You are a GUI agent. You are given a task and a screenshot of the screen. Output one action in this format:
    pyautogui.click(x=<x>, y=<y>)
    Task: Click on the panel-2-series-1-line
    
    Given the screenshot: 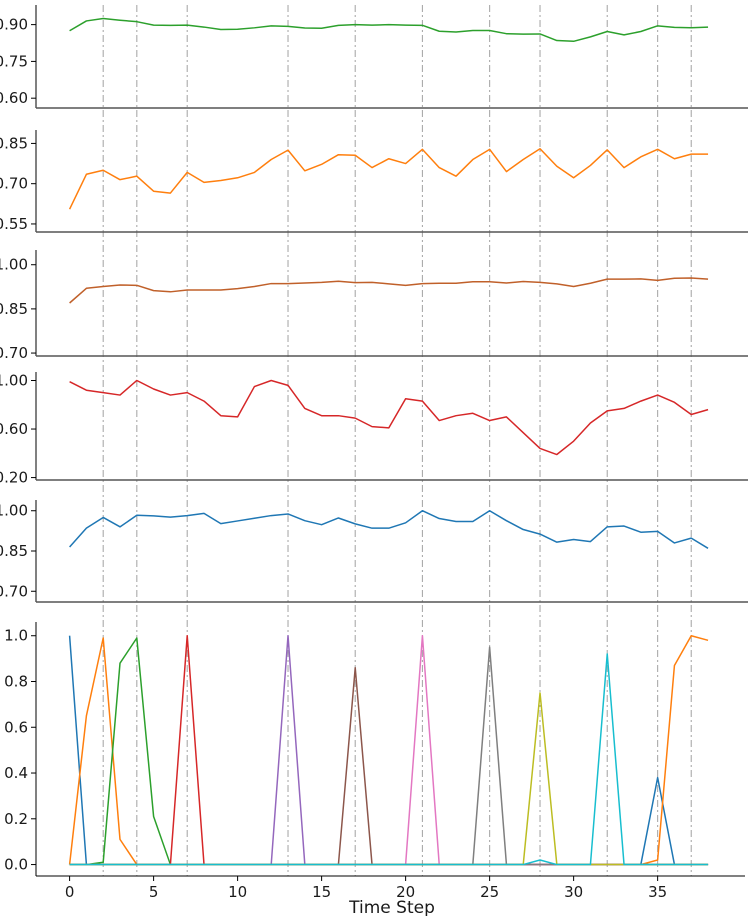 What is the action you would take?
    pyautogui.click(x=388, y=179)
    